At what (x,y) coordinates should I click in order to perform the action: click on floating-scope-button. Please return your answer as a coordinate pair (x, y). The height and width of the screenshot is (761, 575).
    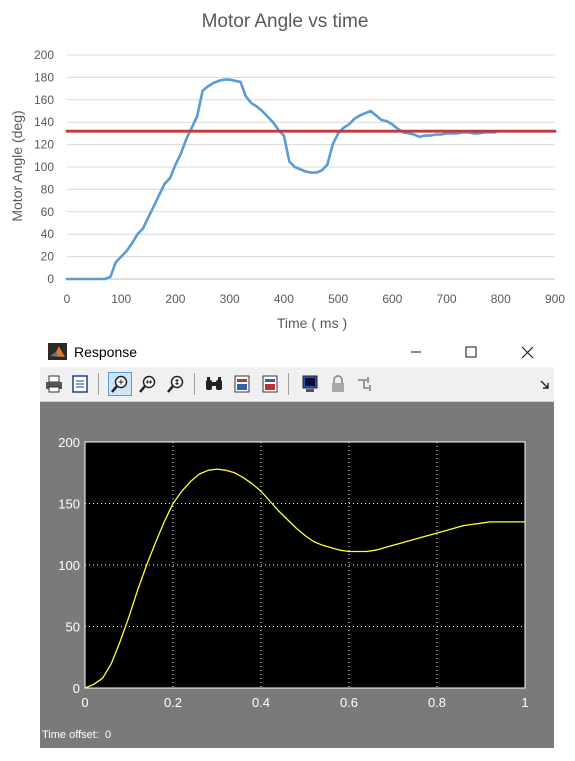
    Looking at the image, I should click on (310, 384).